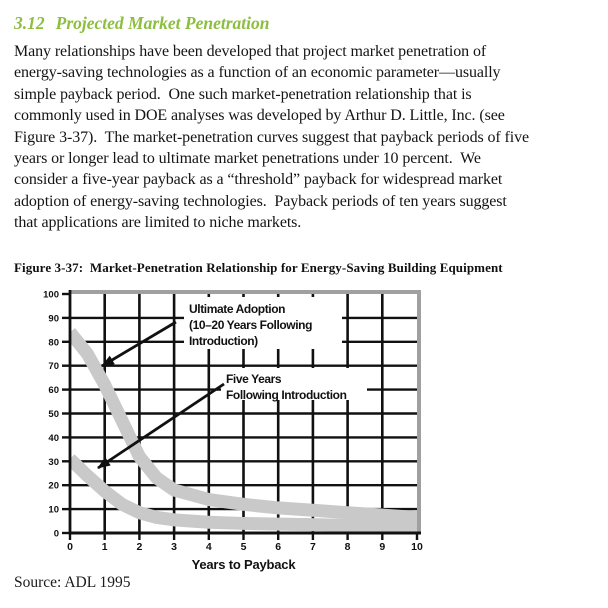 The height and width of the screenshot is (608, 608). What do you see at coordinates (53, 342) in the screenshot?
I see `svg-text: 80` at bounding box center [53, 342].